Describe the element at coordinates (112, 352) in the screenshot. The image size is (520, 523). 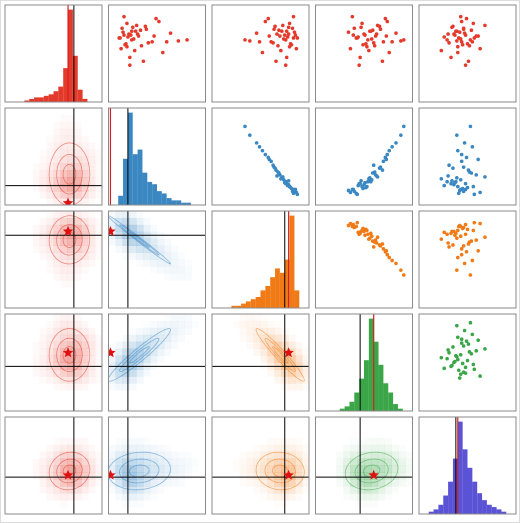
I see `star-marker` at that location.